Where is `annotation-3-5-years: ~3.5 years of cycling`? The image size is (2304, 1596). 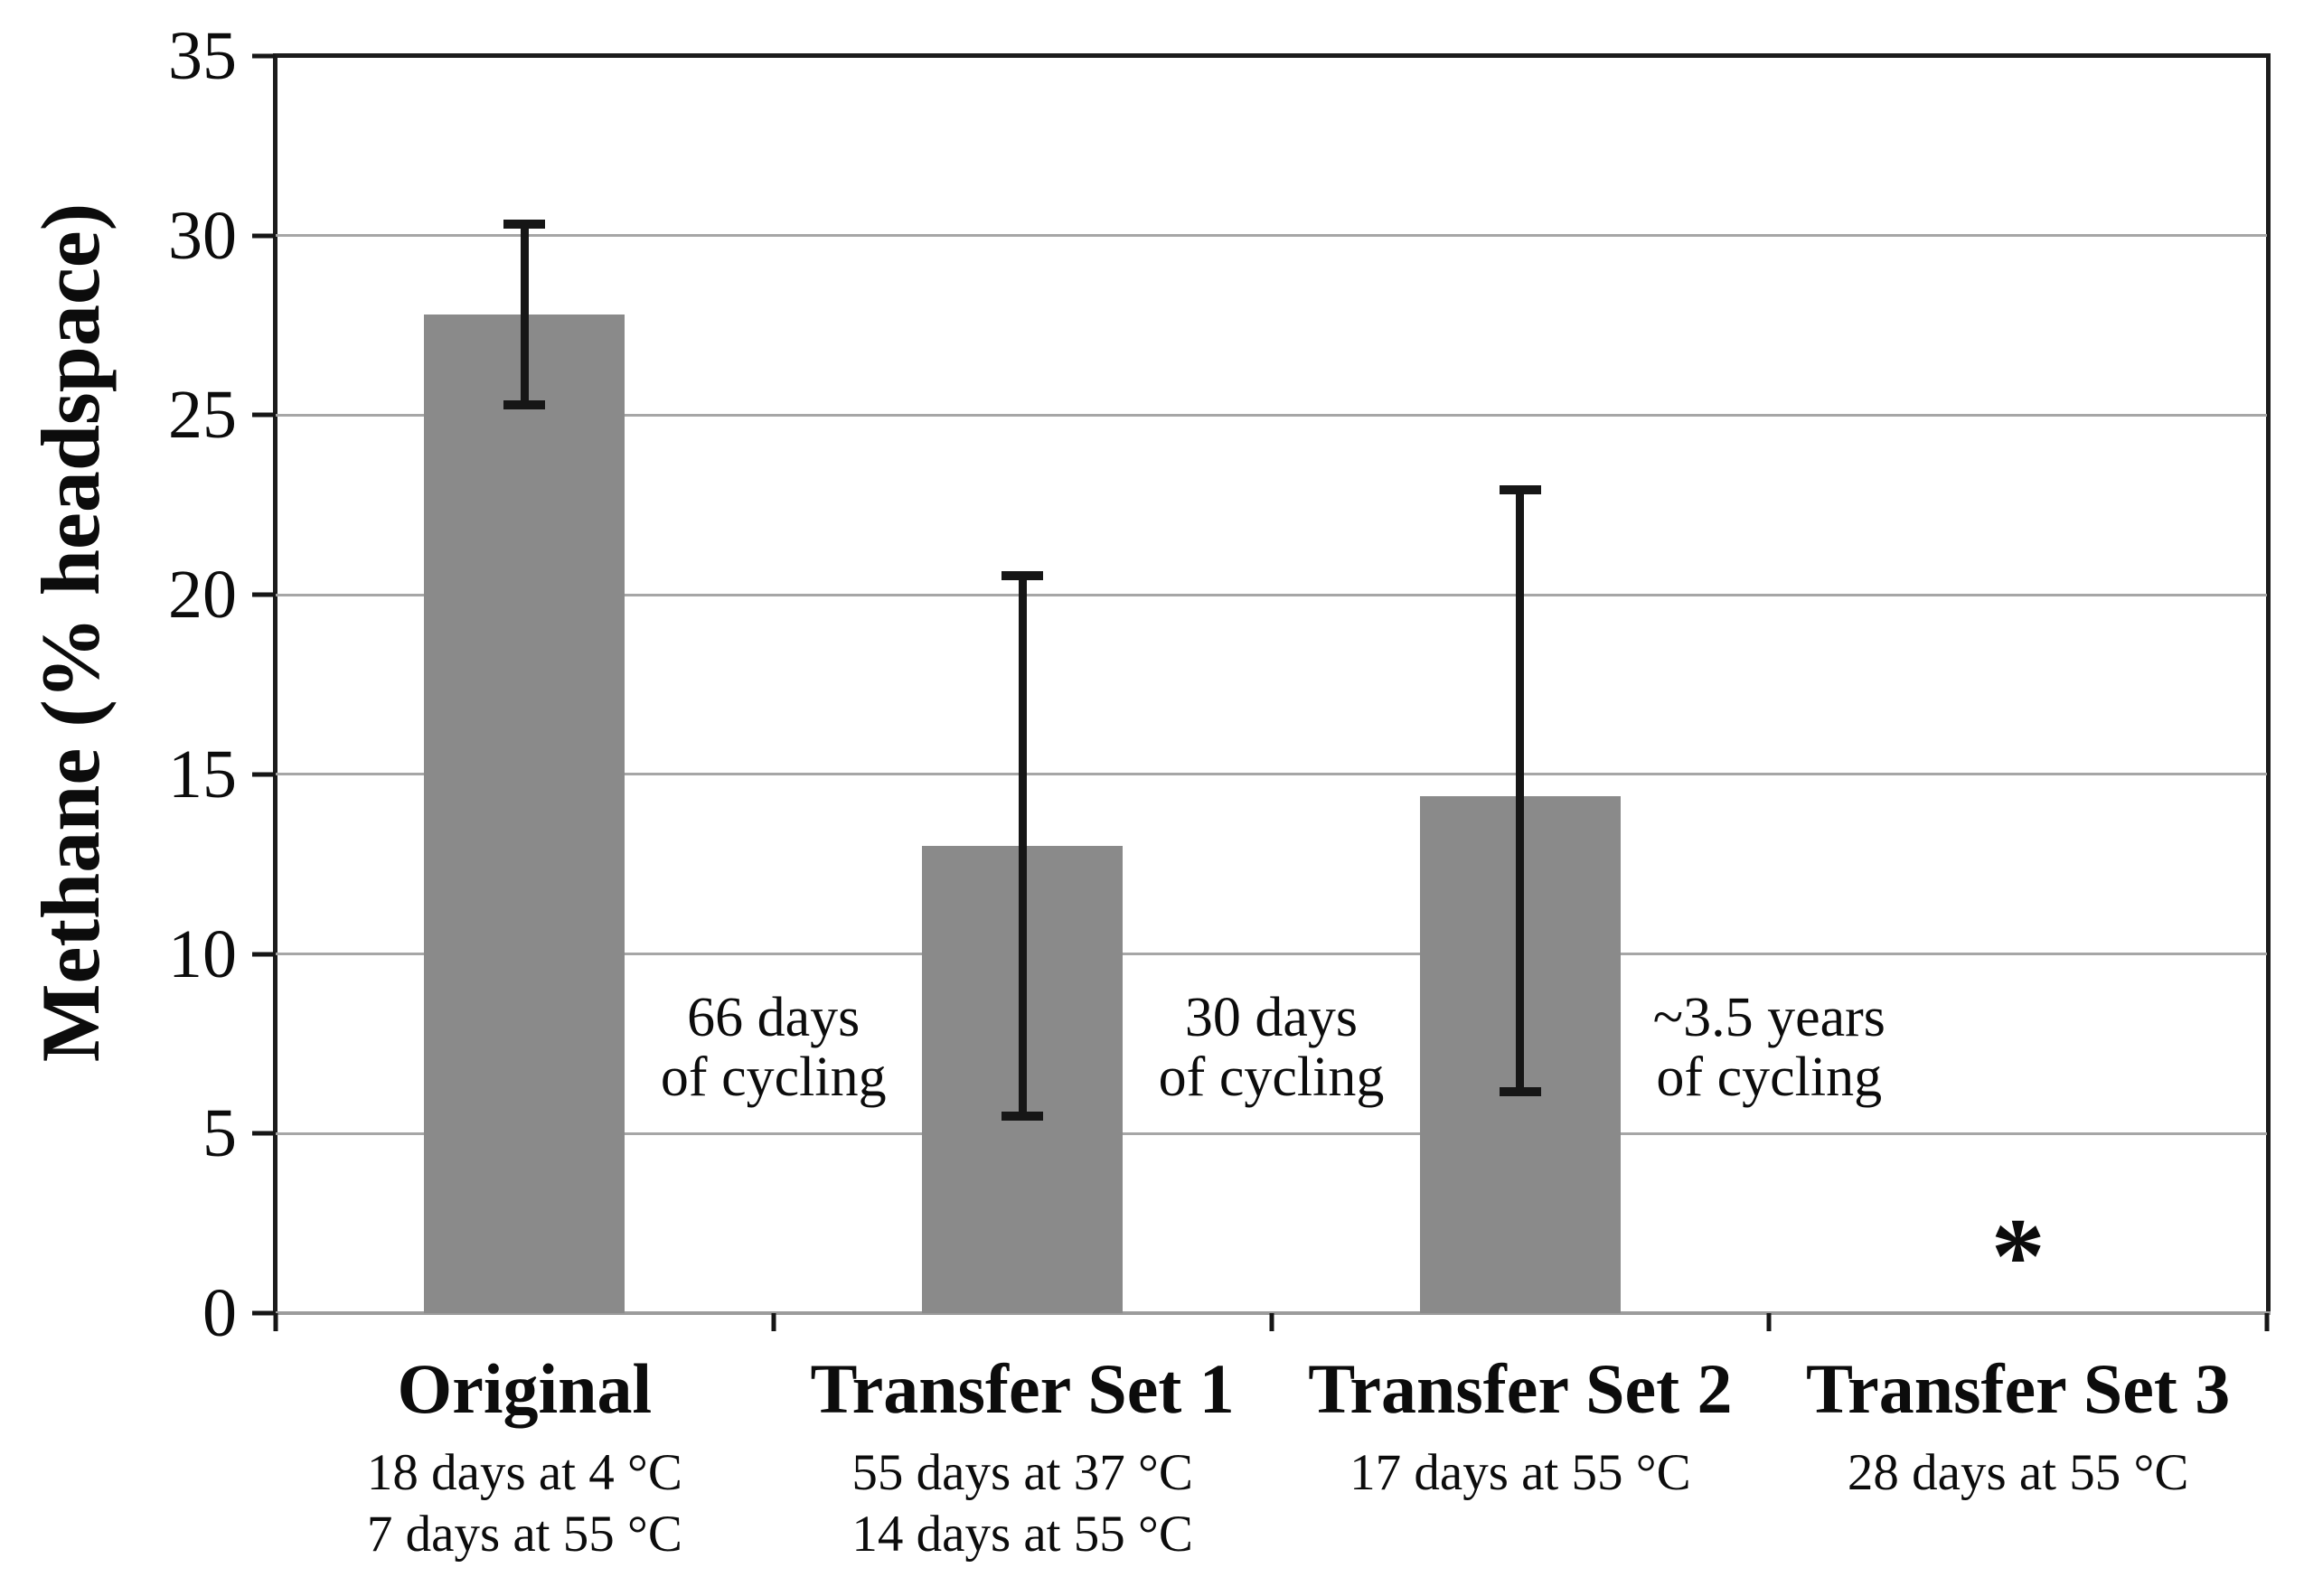 annotation-3-5-years: ~3.5 years of cycling is located at coordinates (1769, 1047).